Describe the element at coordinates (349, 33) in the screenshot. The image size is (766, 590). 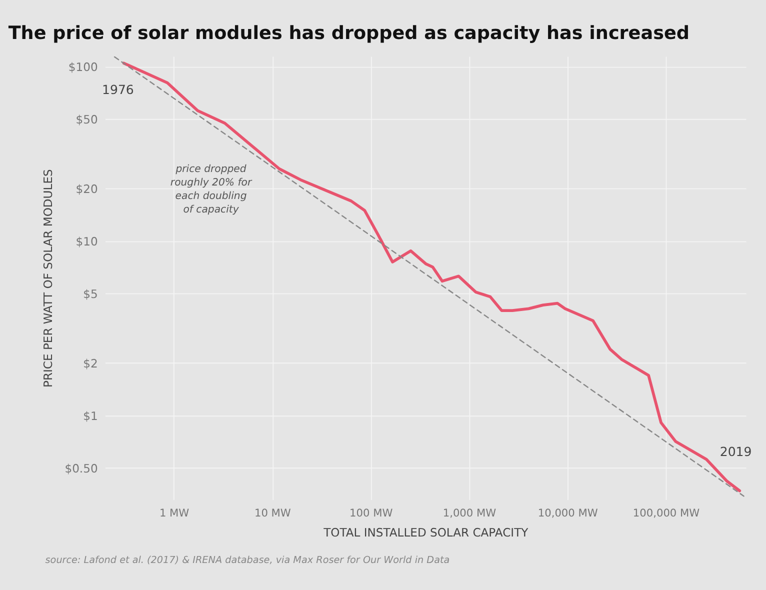
I see `chart-title: The price of solar modules has dropped as capacity has increased` at that location.